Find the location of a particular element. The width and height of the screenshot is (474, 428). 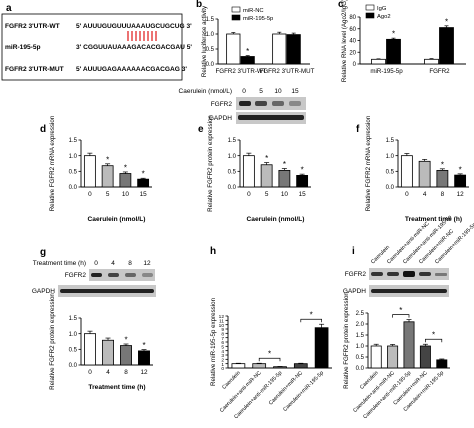

y-tick-label: 2 is located at coordinates (222, 361).